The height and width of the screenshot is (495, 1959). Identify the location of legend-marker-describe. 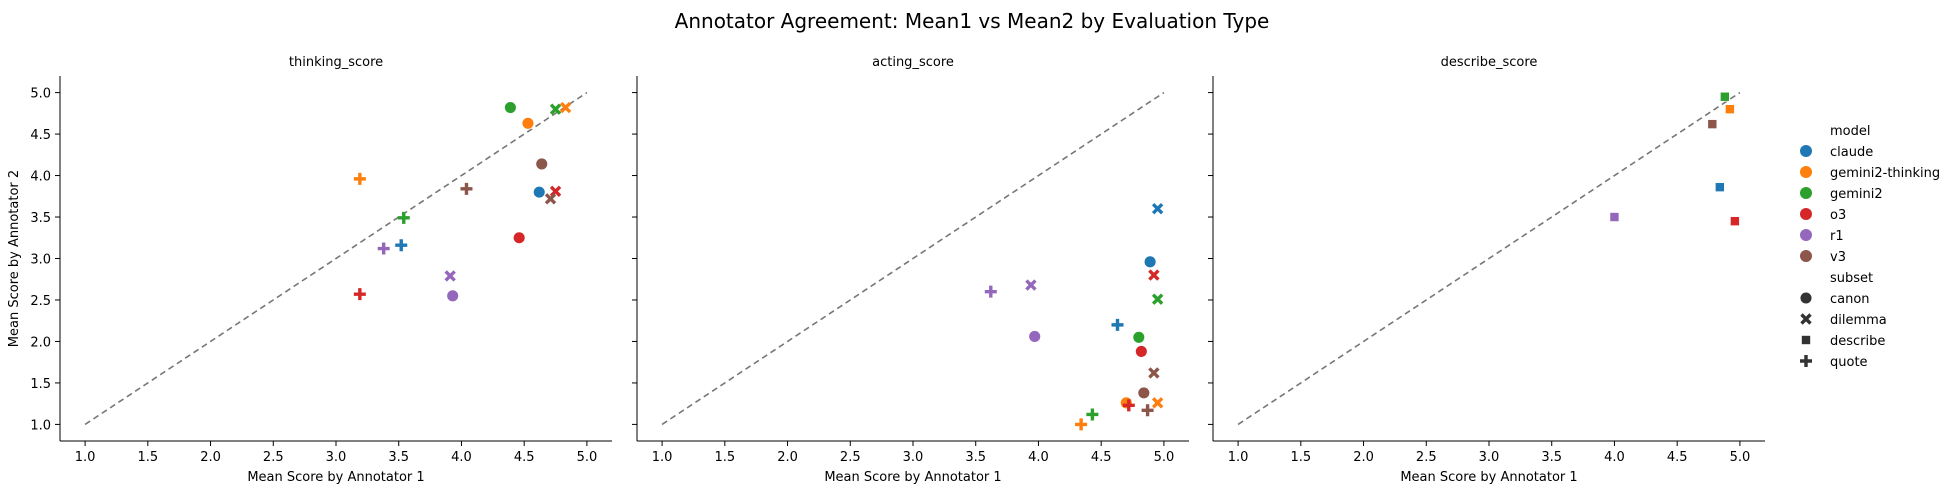
(1806, 340).